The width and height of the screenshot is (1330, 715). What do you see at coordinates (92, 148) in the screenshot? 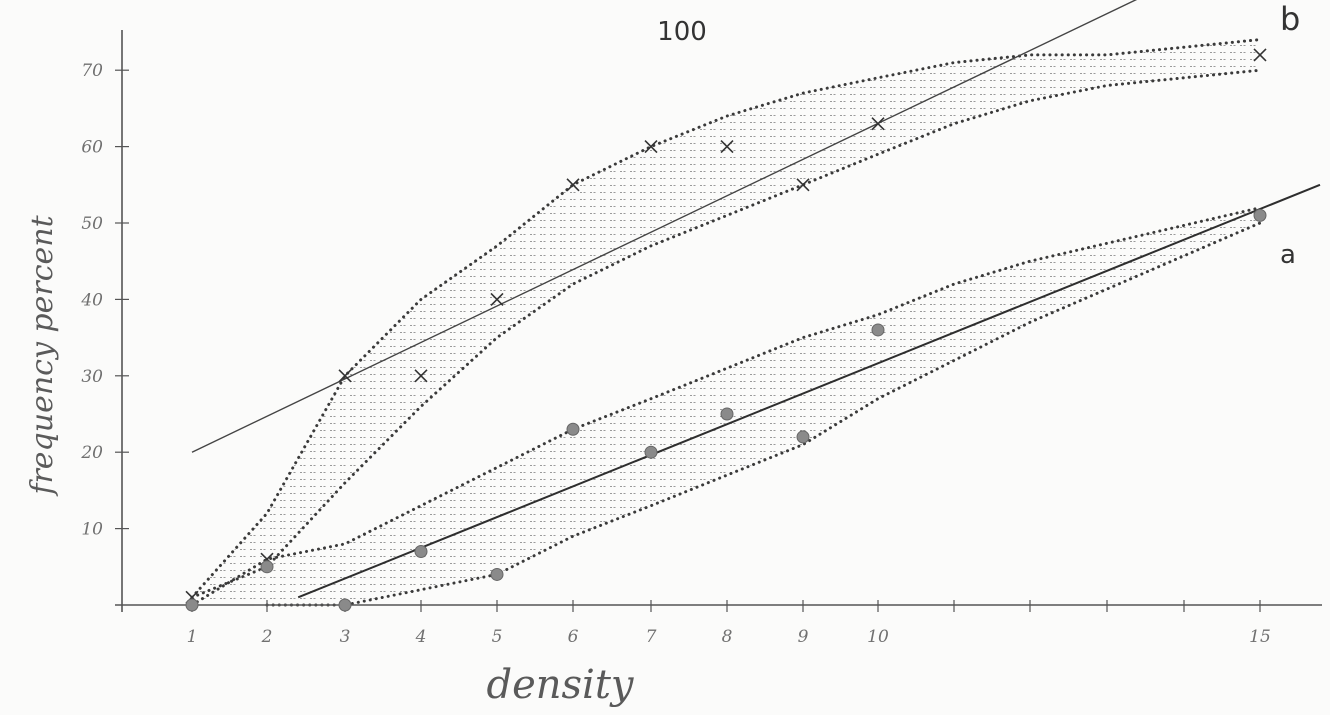
I see `y-tick-label-60: 60` at bounding box center [92, 148].